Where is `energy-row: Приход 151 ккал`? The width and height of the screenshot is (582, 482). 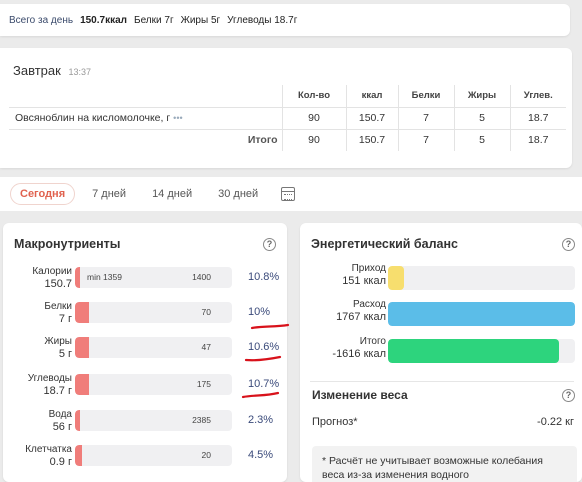
energy-row: Приход 151 ккал is located at coordinates (441, 278).